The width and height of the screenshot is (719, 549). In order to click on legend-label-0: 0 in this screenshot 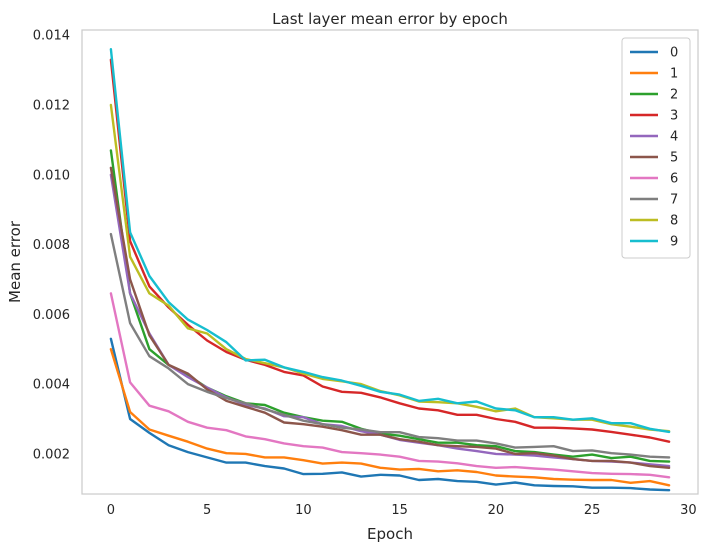, I will do `click(674, 53)`.